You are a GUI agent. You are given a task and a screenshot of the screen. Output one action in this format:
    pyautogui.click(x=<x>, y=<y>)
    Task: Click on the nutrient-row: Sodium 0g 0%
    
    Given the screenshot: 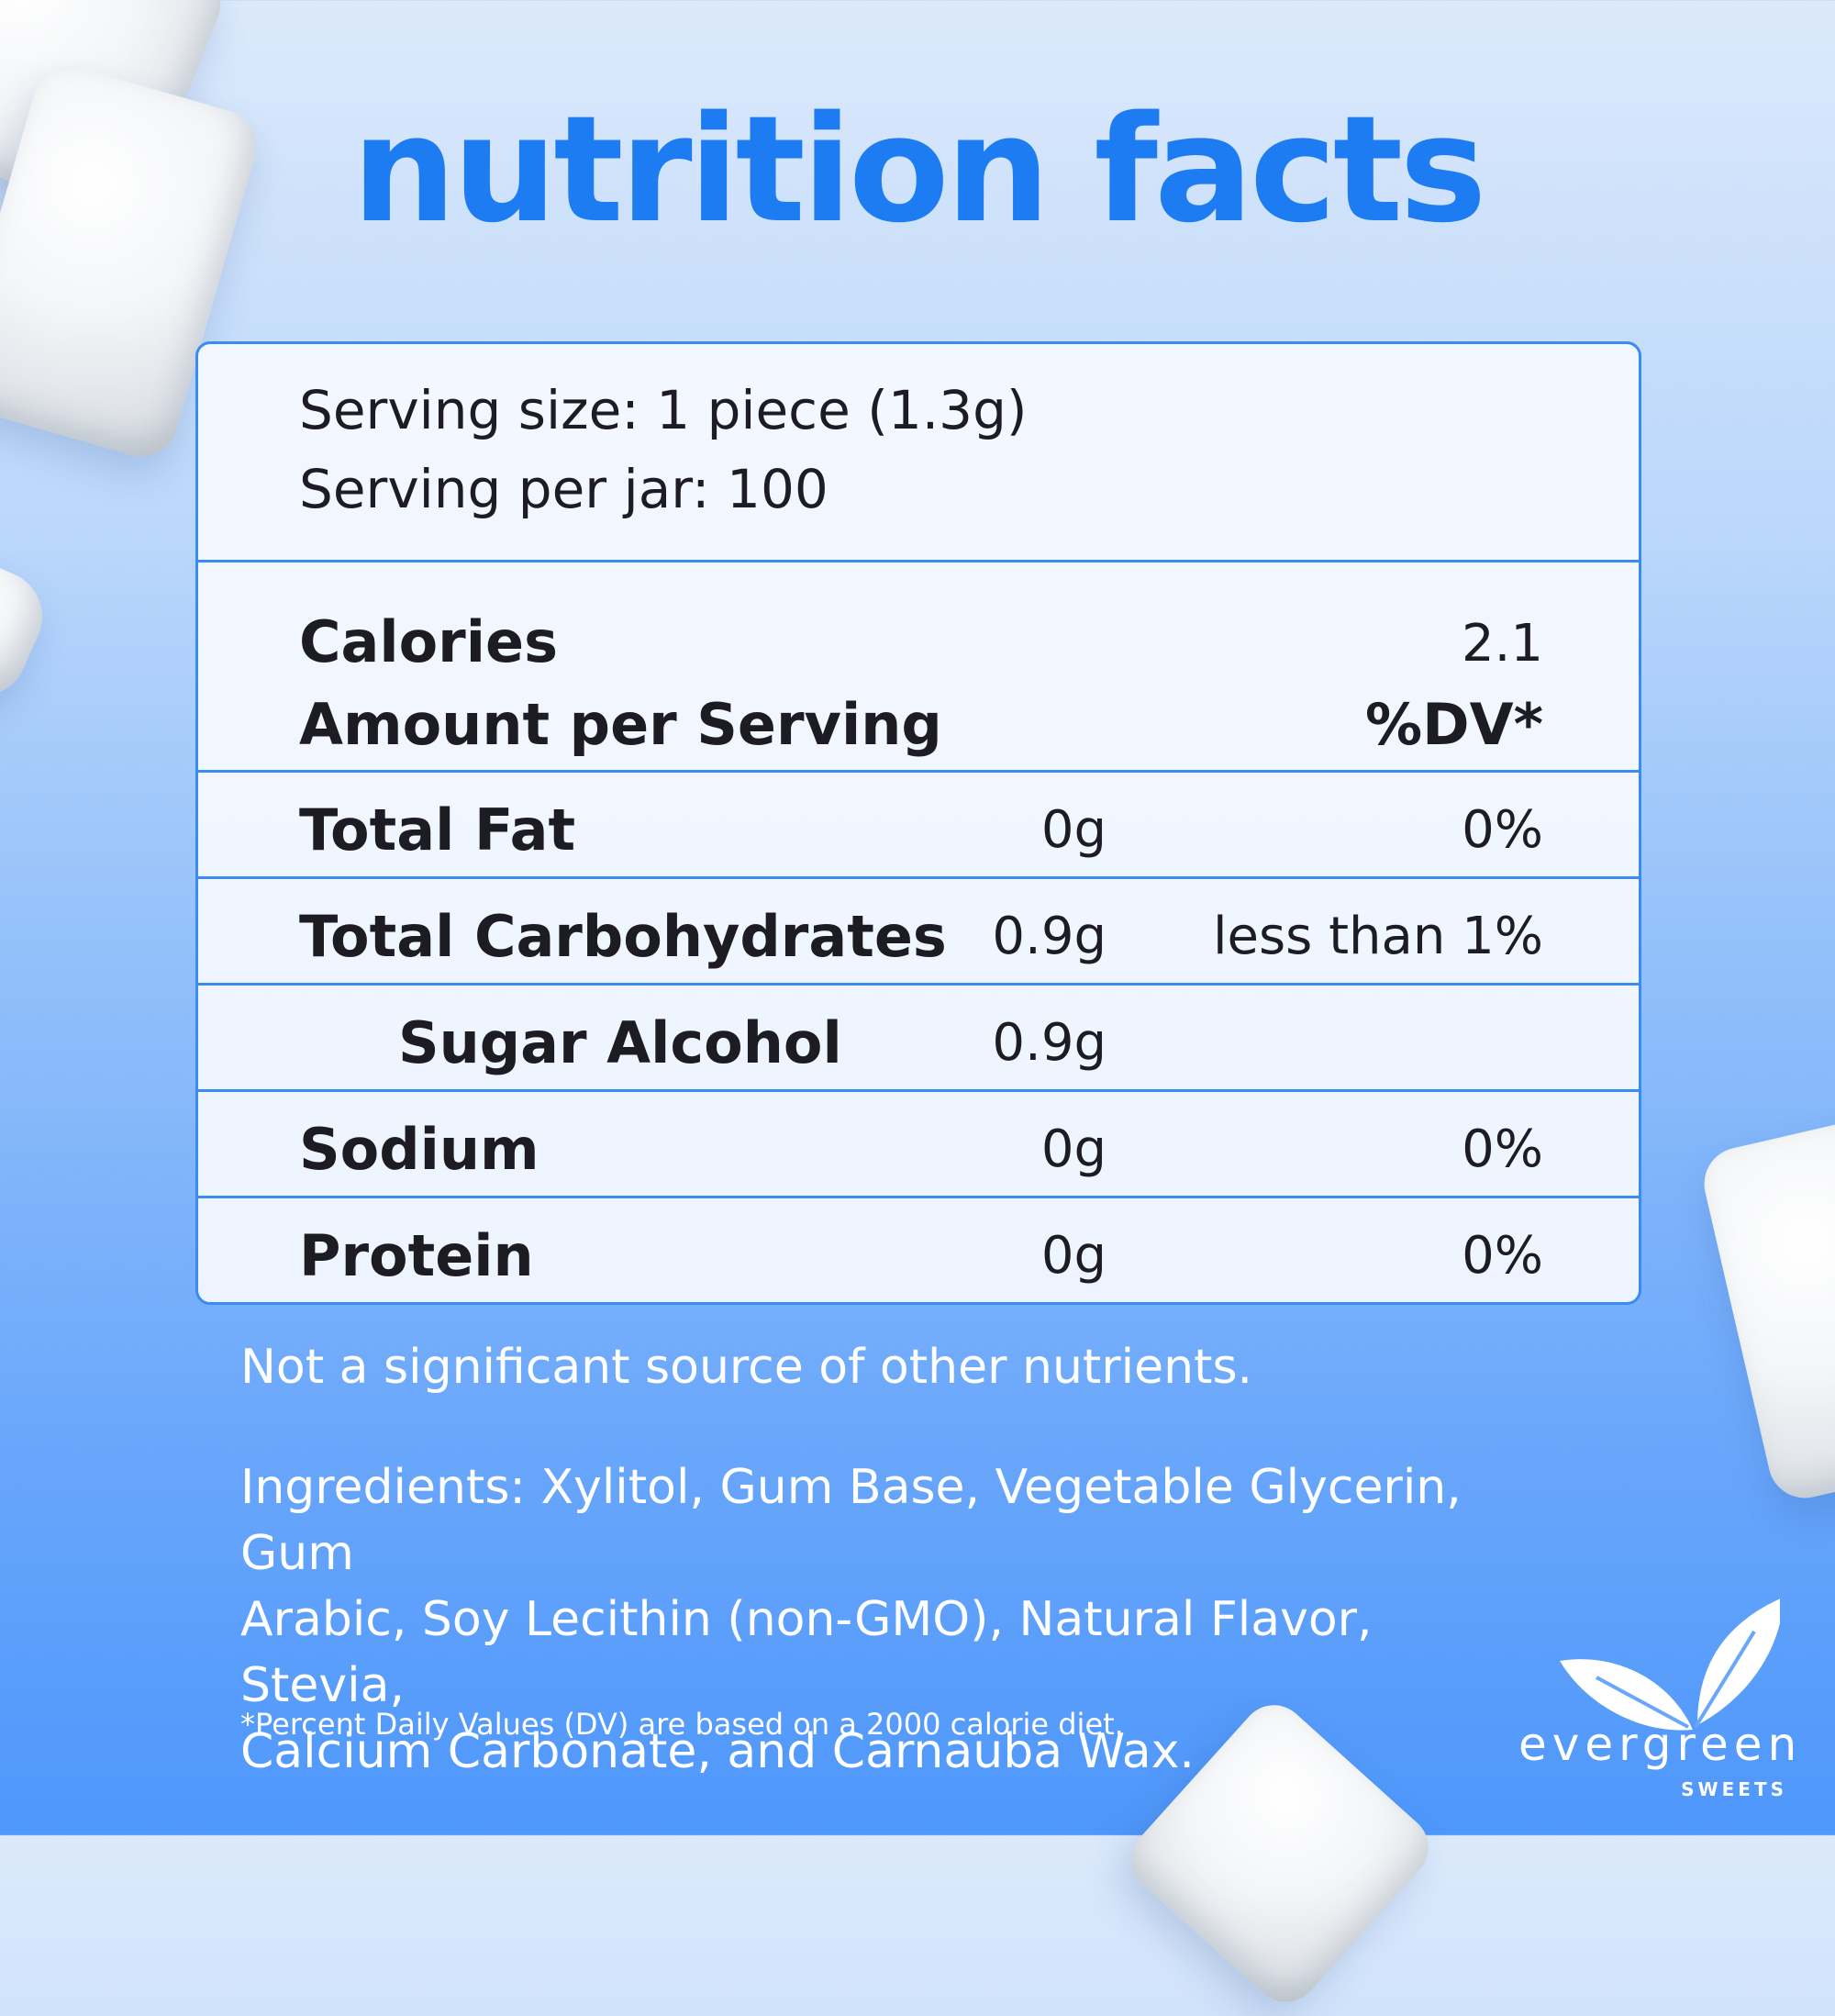 What is the action you would take?
    pyautogui.click(x=919, y=1145)
    